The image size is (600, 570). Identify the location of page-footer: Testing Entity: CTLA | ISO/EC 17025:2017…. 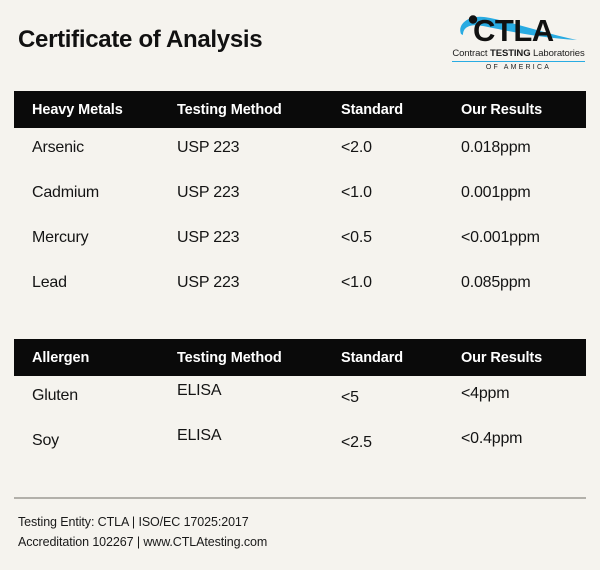
(298, 532).